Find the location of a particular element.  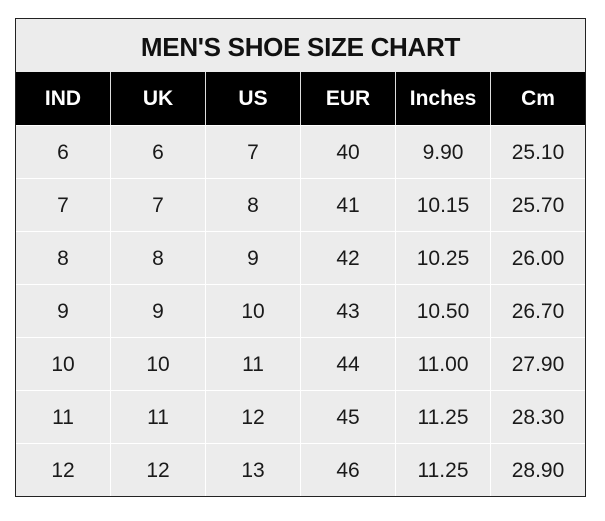

column-header: EUR is located at coordinates (348, 98).